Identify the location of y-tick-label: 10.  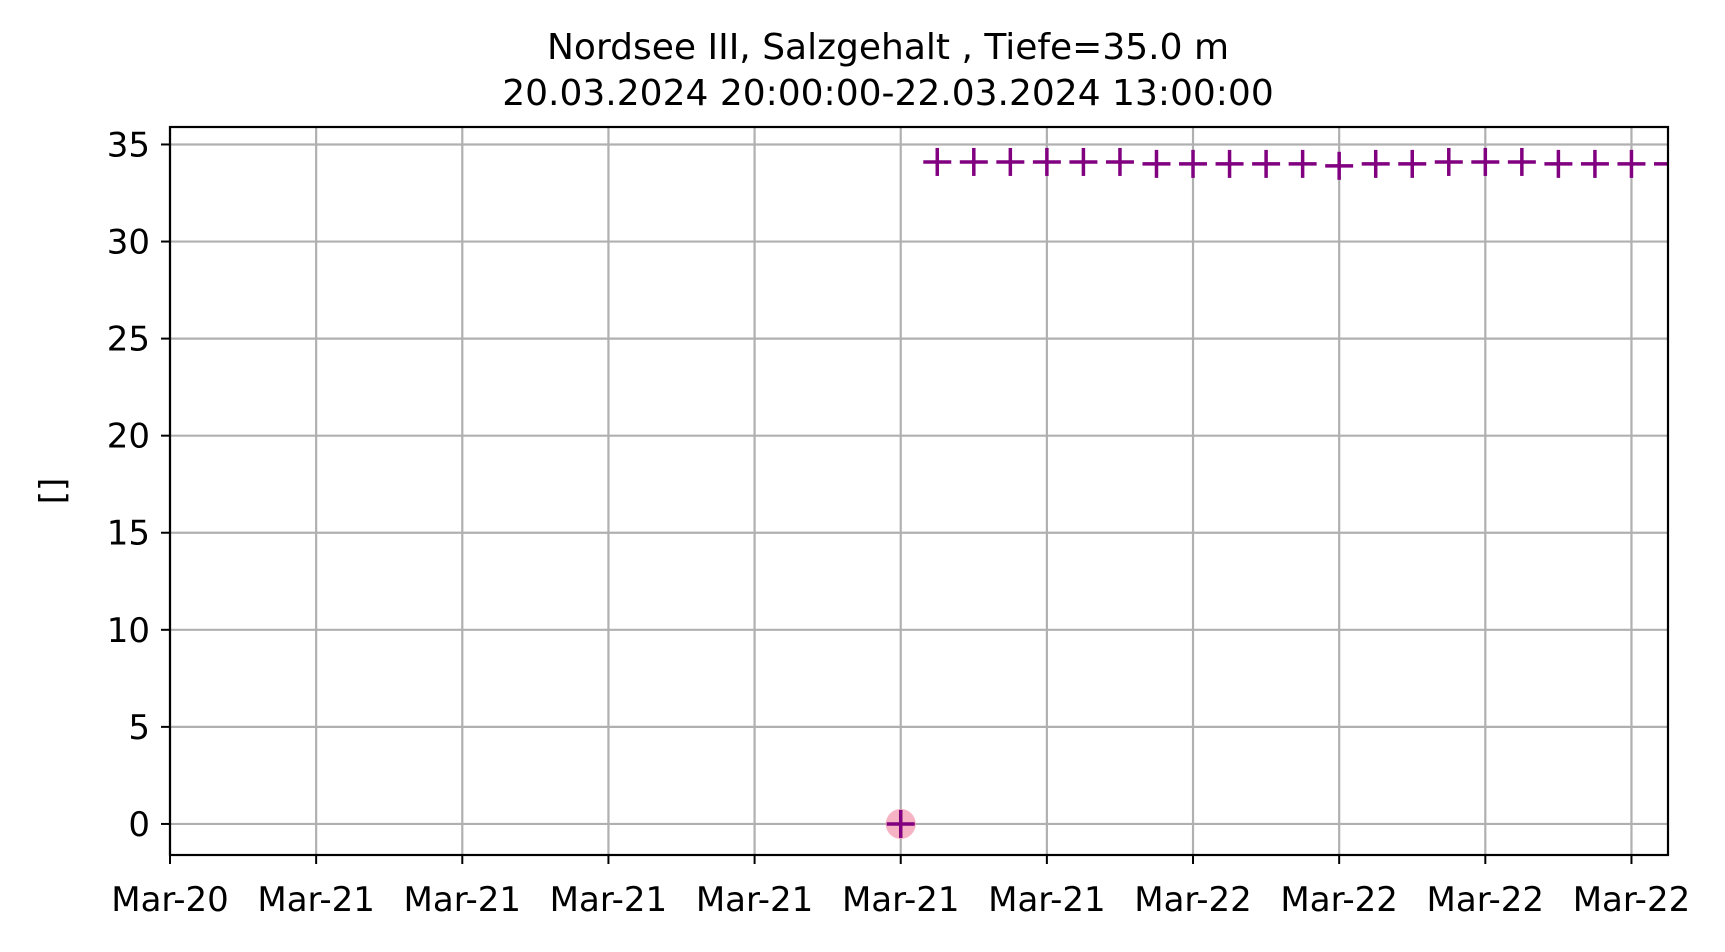
(128, 631).